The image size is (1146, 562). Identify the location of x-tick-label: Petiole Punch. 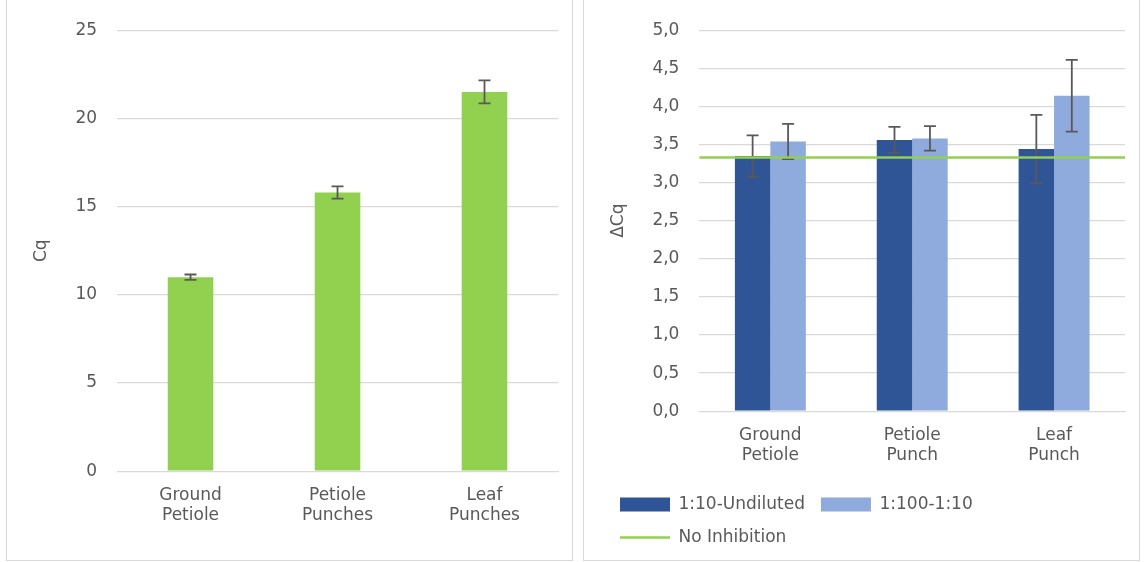
(912, 444).